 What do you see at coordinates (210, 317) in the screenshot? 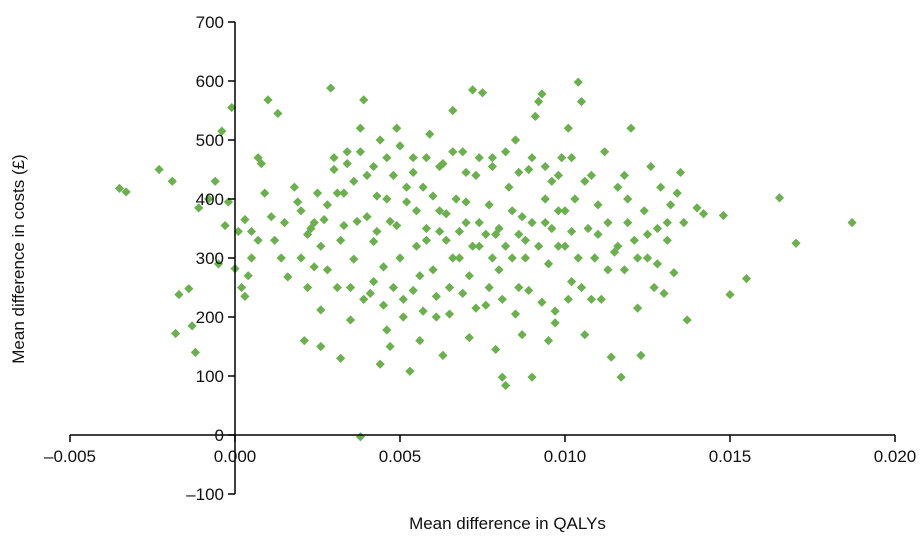
I see `y-tick-label: 200` at bounding box center [210, 317].